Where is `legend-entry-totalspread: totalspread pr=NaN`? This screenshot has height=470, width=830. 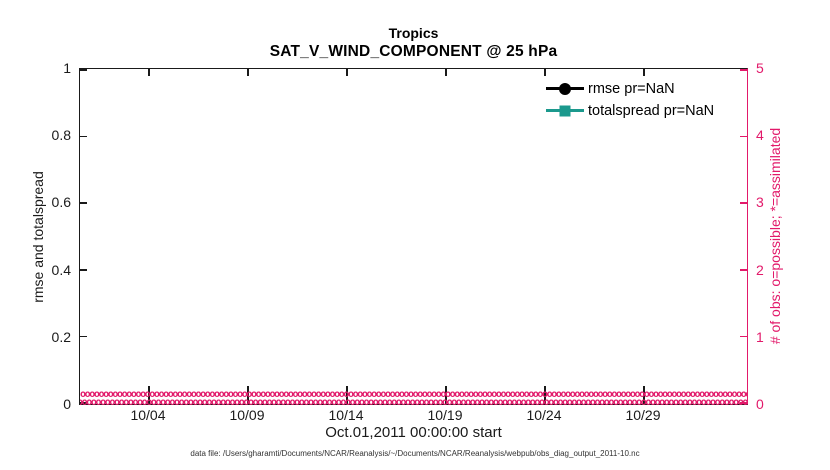 legend-entry-totalspread: totalspread pr=NaN is located at coordinates (630, 110).